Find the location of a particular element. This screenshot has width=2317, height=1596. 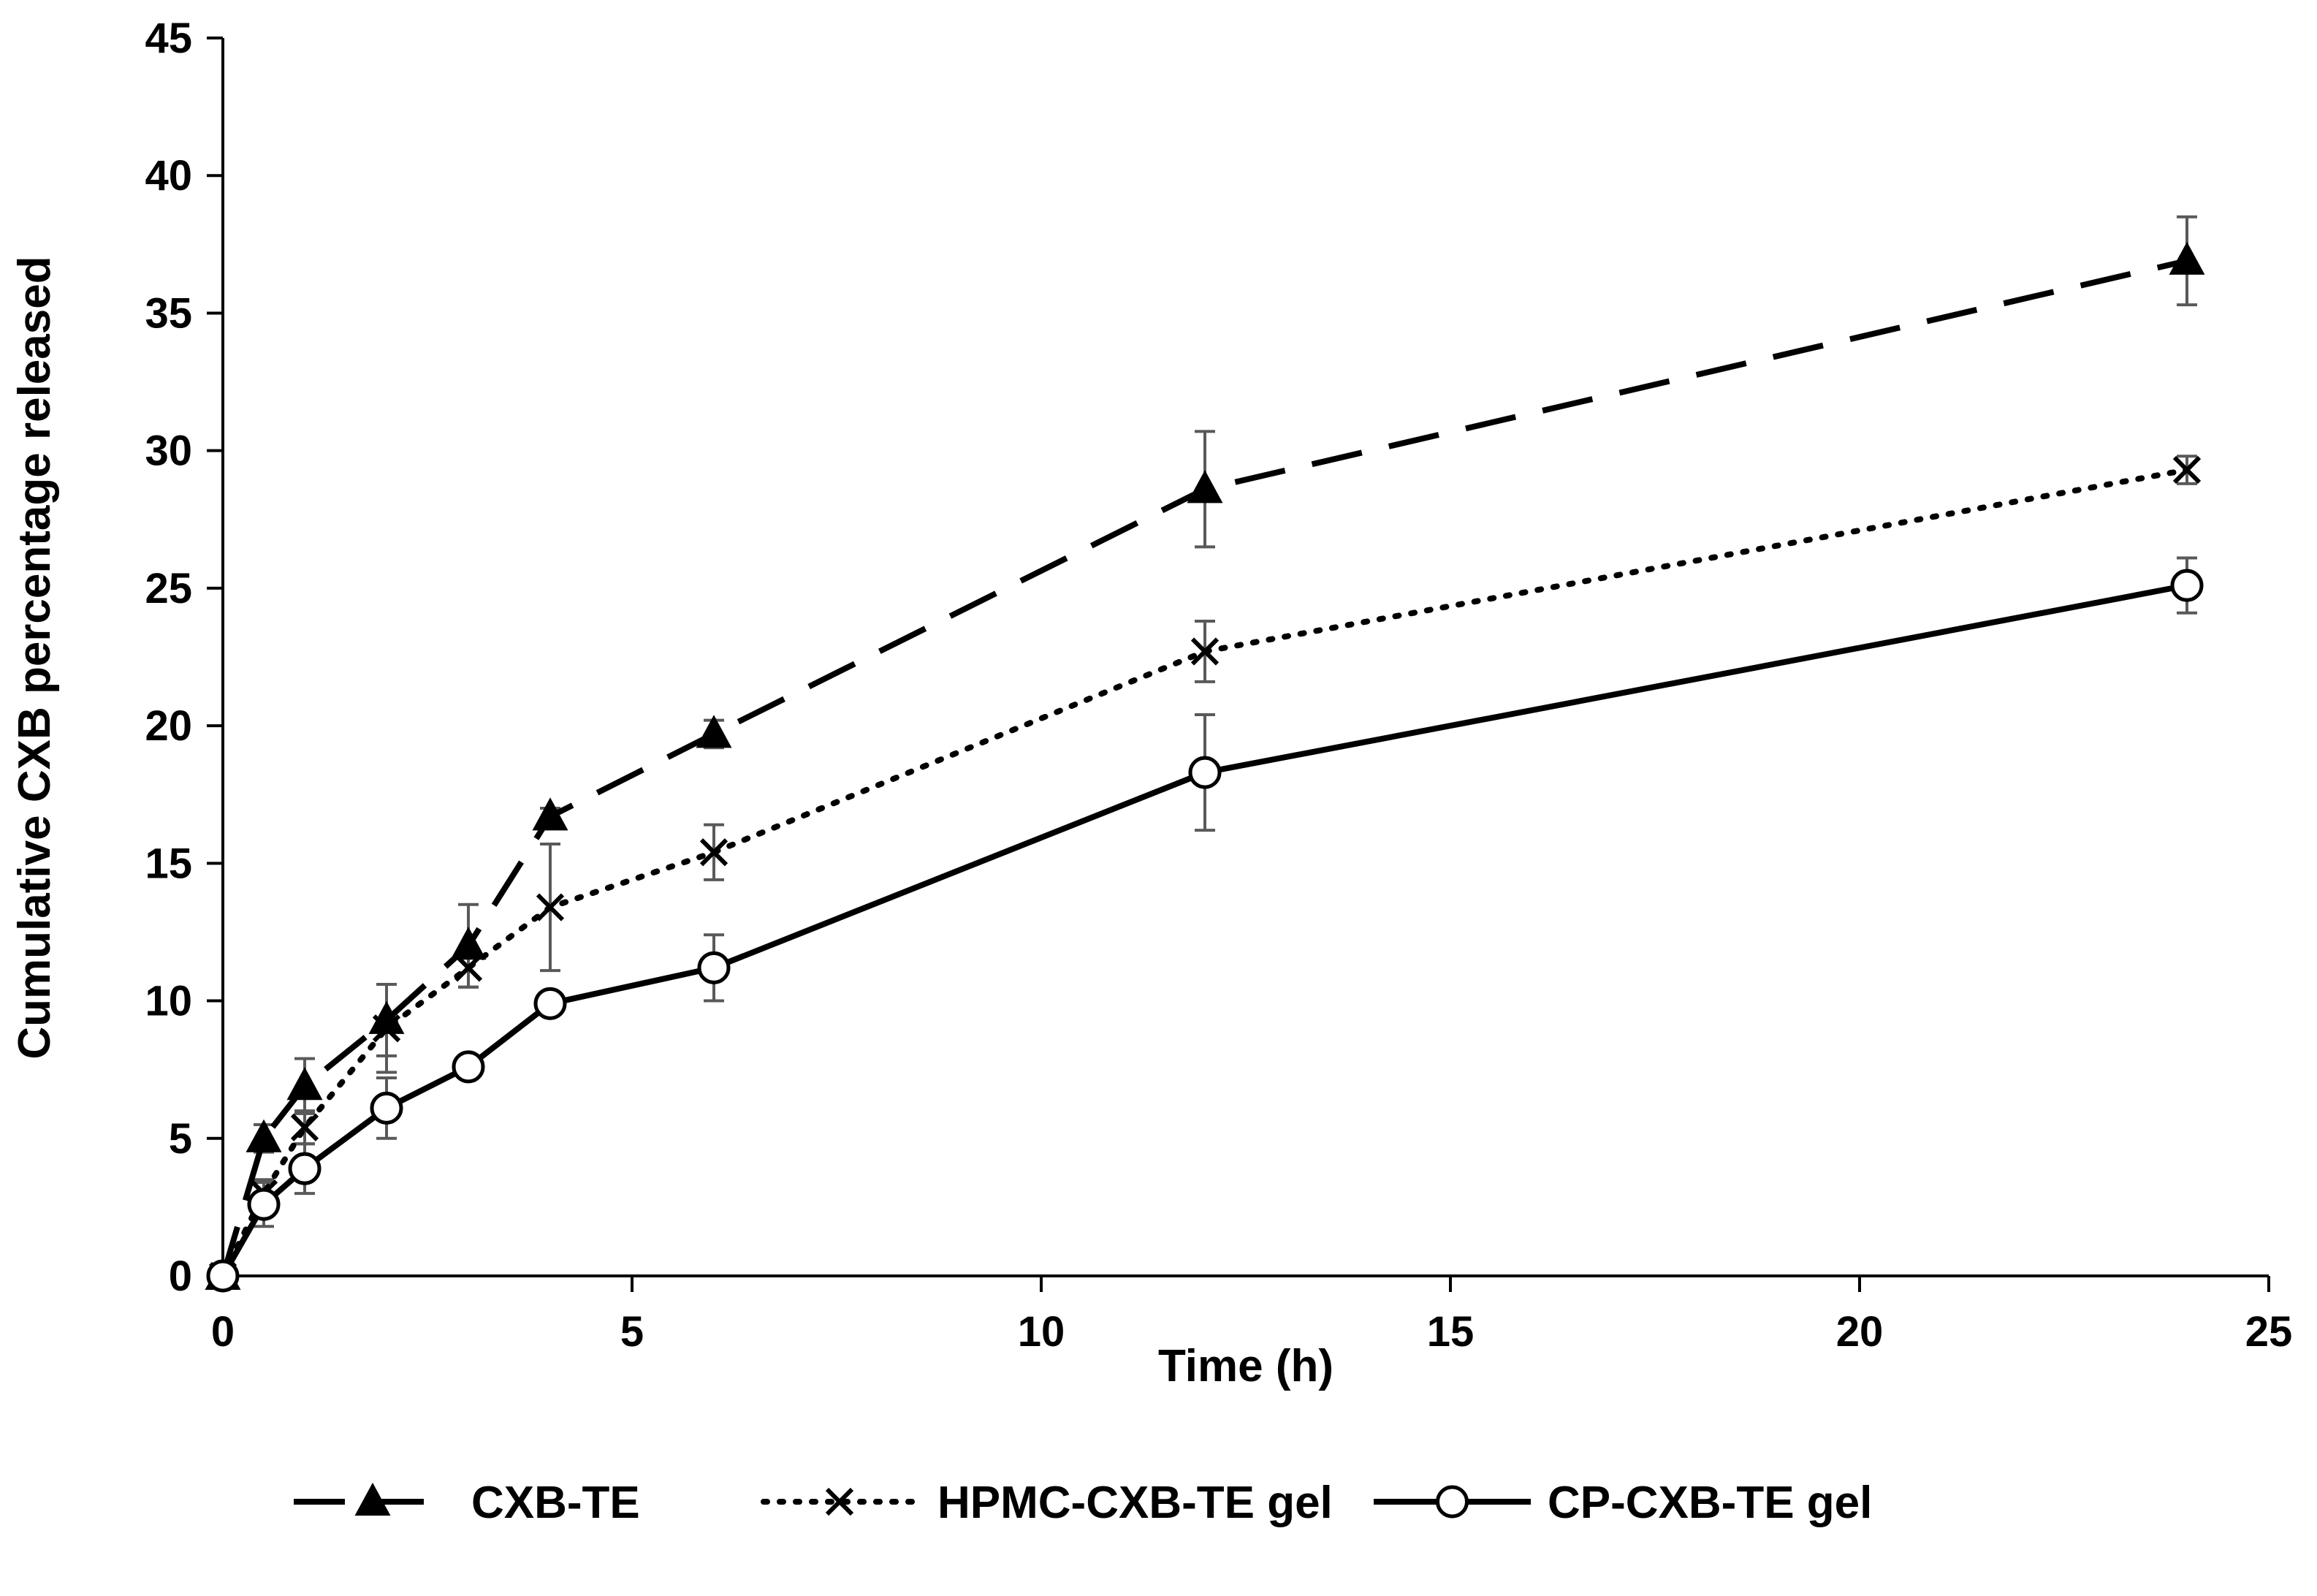

legend: CXB-TE HPMC-CXB-TE gel CP-CXB-TE gel is located at coordinates (1083, 1503).